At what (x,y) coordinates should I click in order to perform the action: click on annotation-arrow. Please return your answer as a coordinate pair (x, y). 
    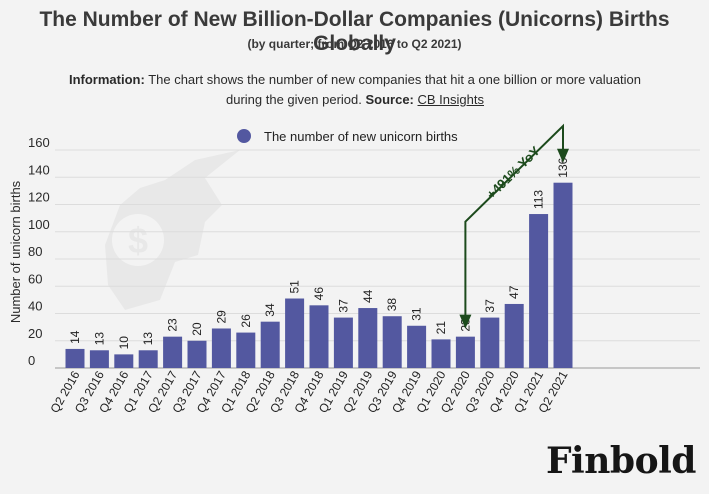
    Looking at the image, I should click on (514, 223).